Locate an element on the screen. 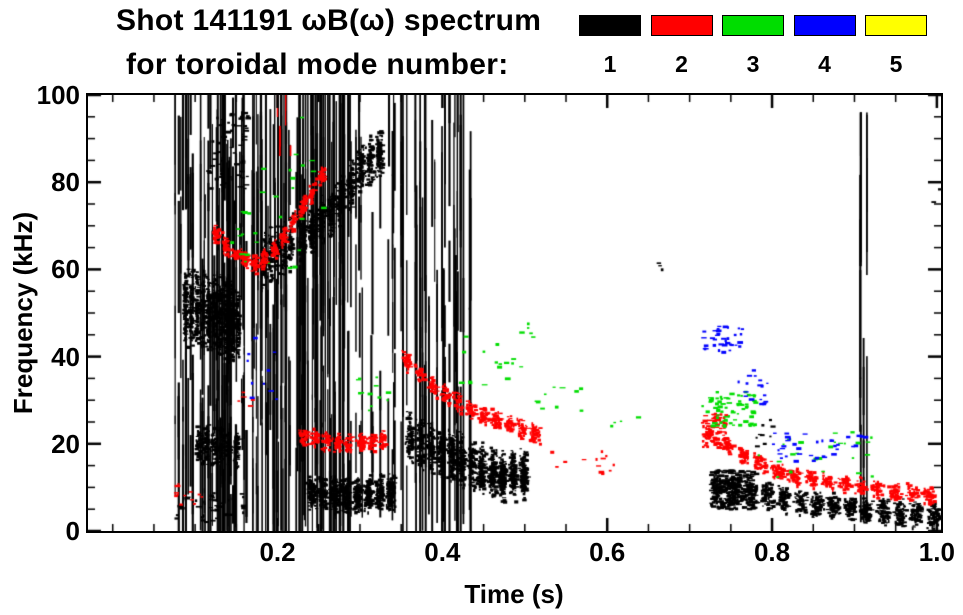 This screenshot has height=615, width=963. x-tick-label: 0.4 is located at coordinates (442, 552).